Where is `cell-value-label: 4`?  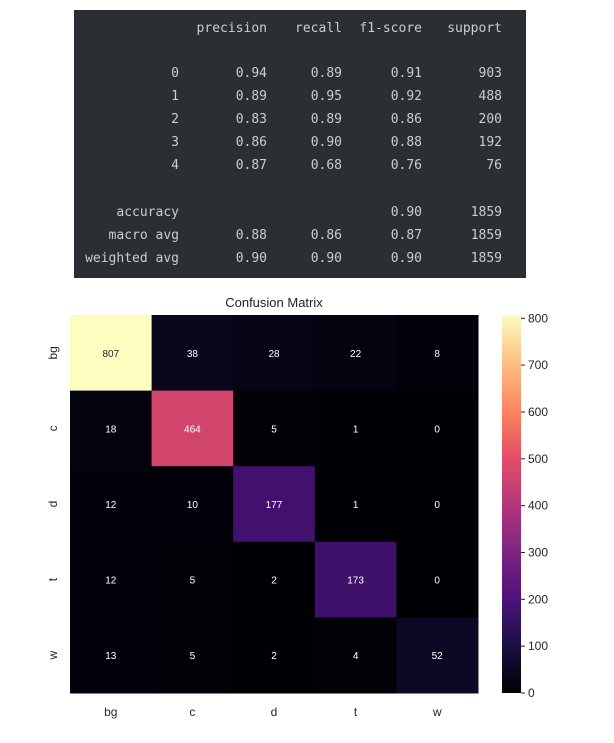
cell-value-label: 4 is located at coordinates (356, 656).